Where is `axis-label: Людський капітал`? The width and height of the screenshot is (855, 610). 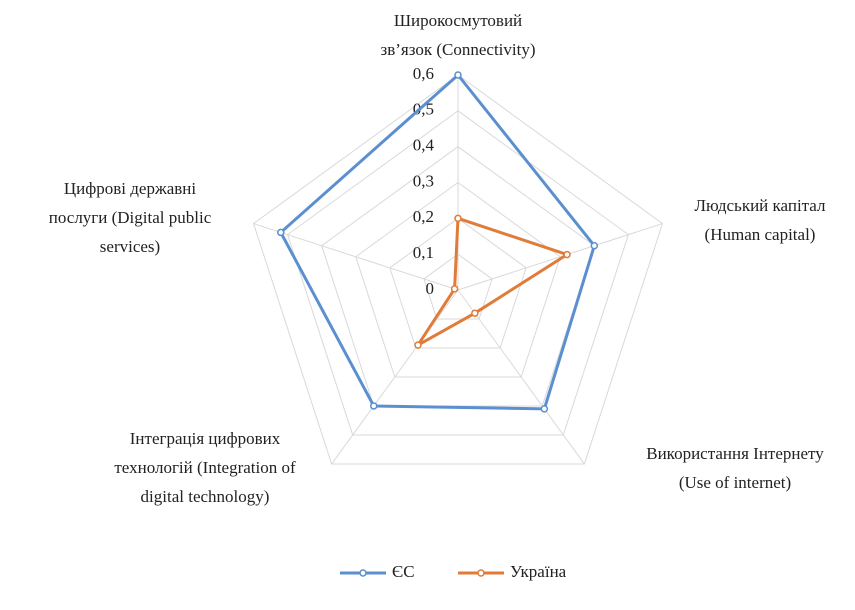
axis-label: Людський капітал is located at coordinates (760, 205).